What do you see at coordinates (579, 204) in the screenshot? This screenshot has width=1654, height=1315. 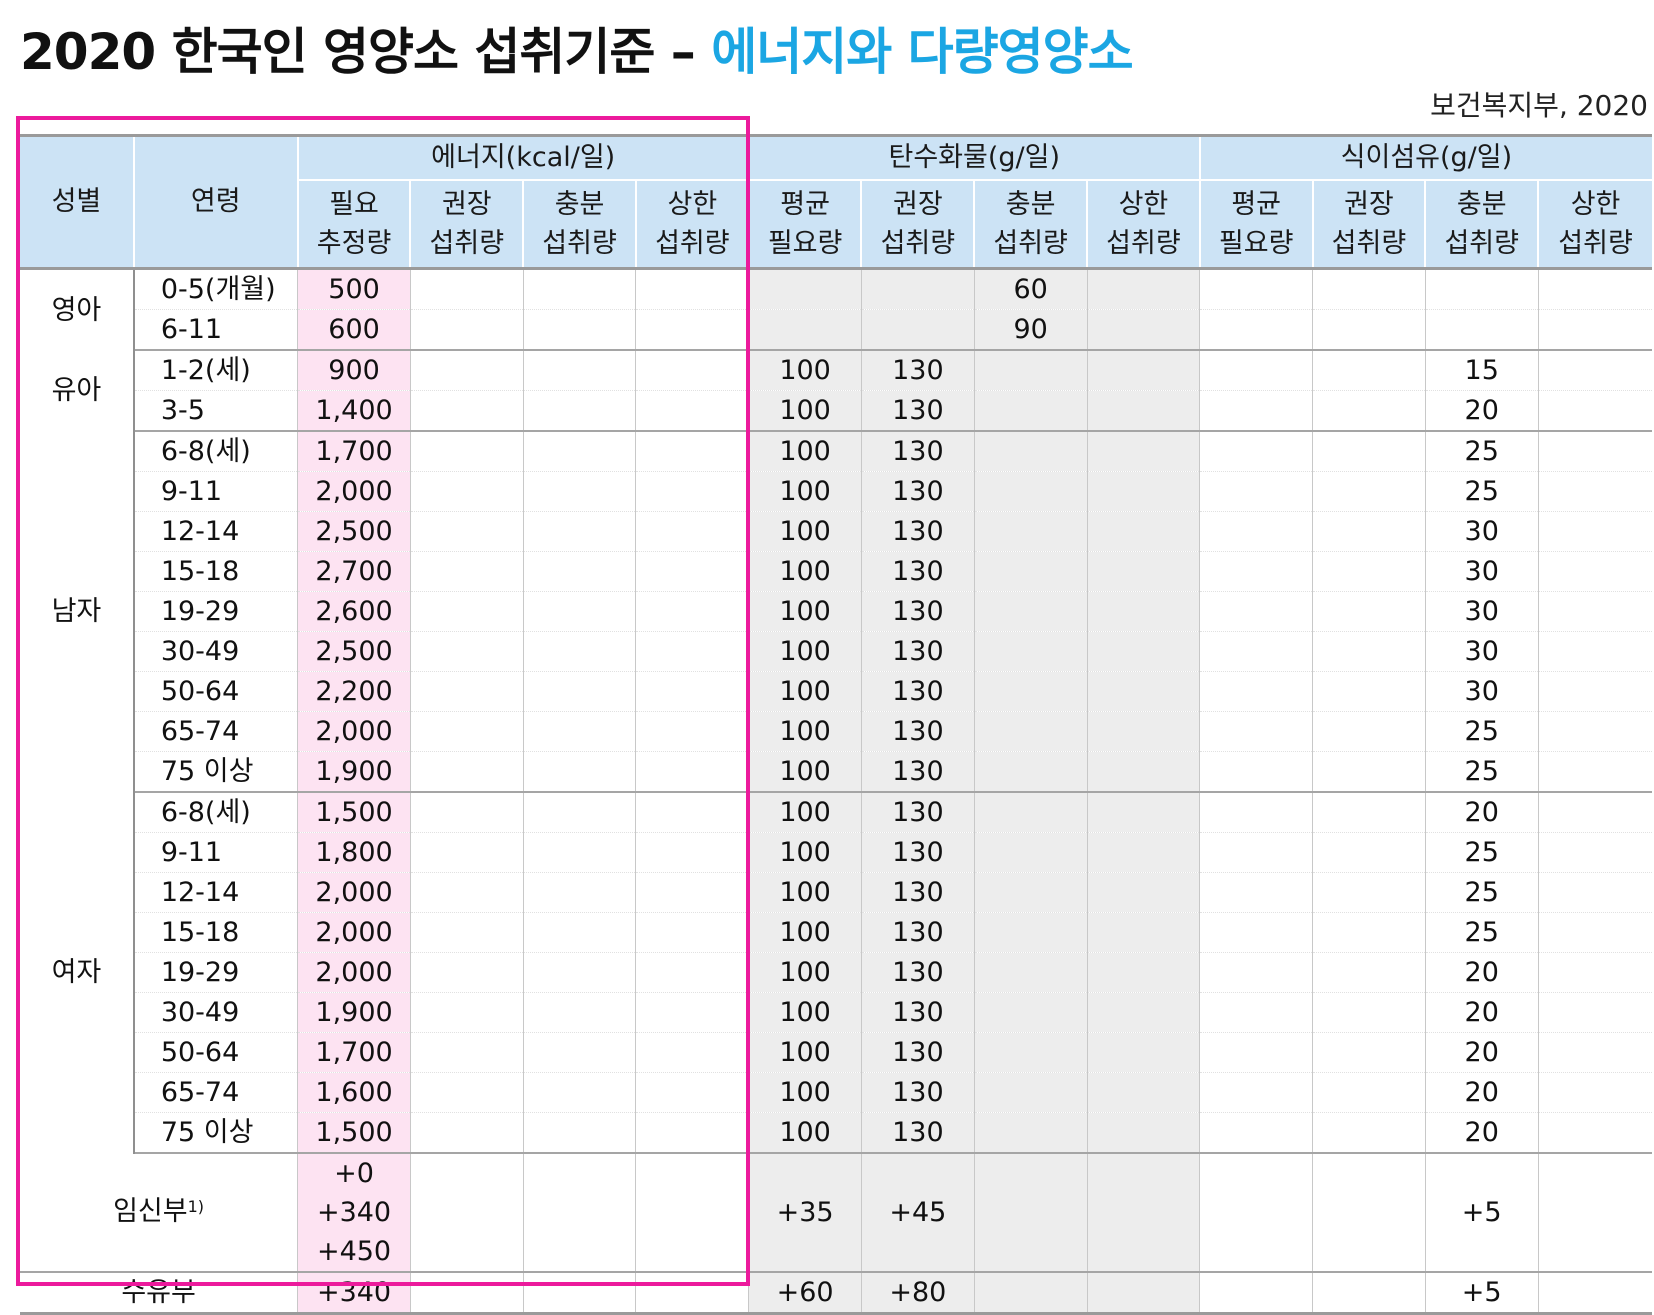 I see `subheader-text: 충분` at bounding box center [579, 204].